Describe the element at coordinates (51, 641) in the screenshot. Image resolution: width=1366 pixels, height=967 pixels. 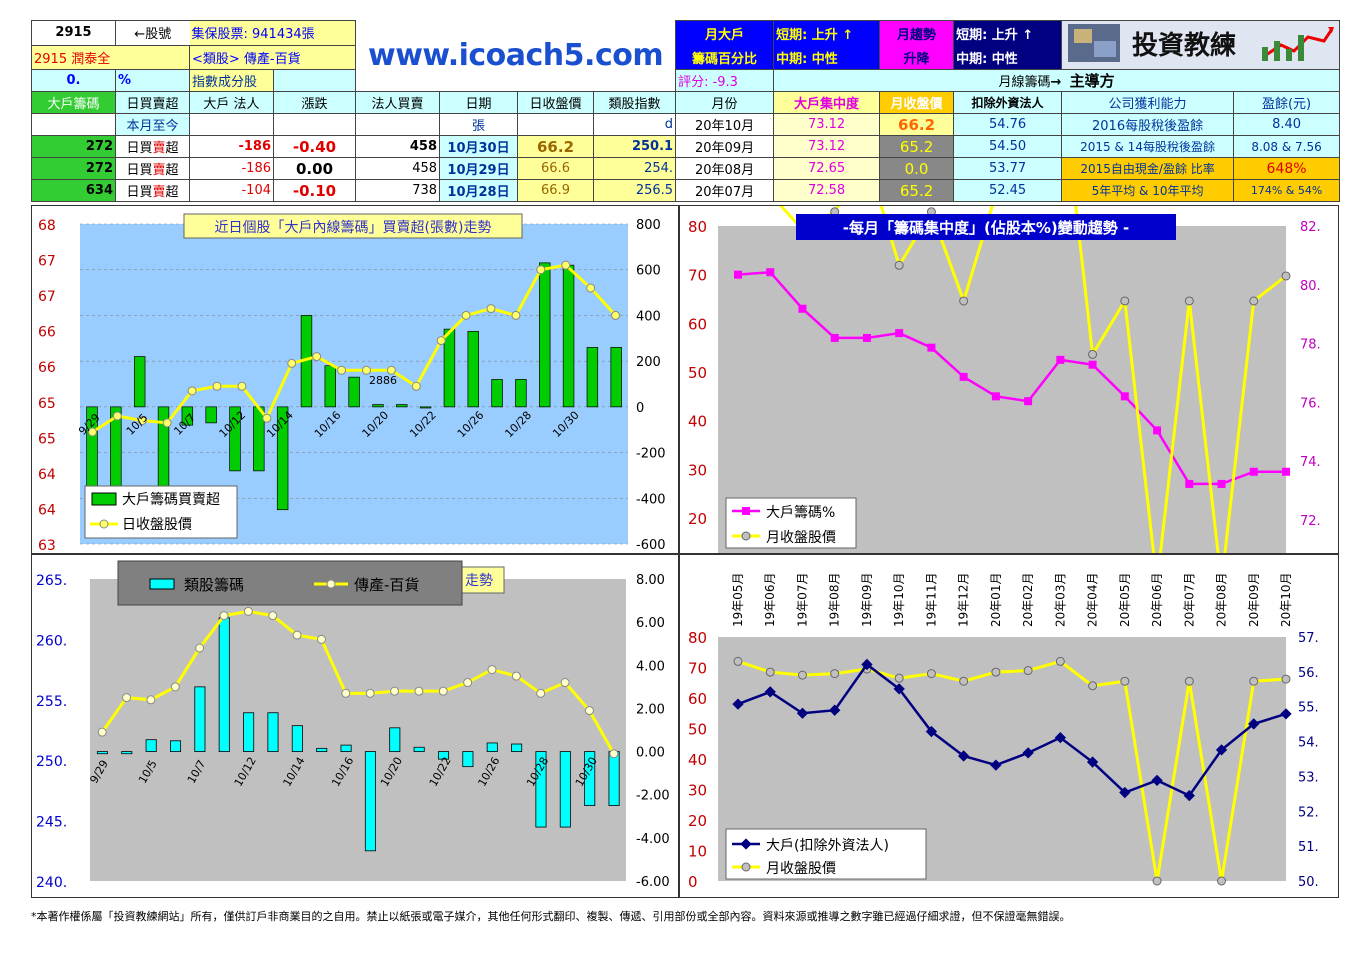
I see `y-left-tick: 260.` at that location.